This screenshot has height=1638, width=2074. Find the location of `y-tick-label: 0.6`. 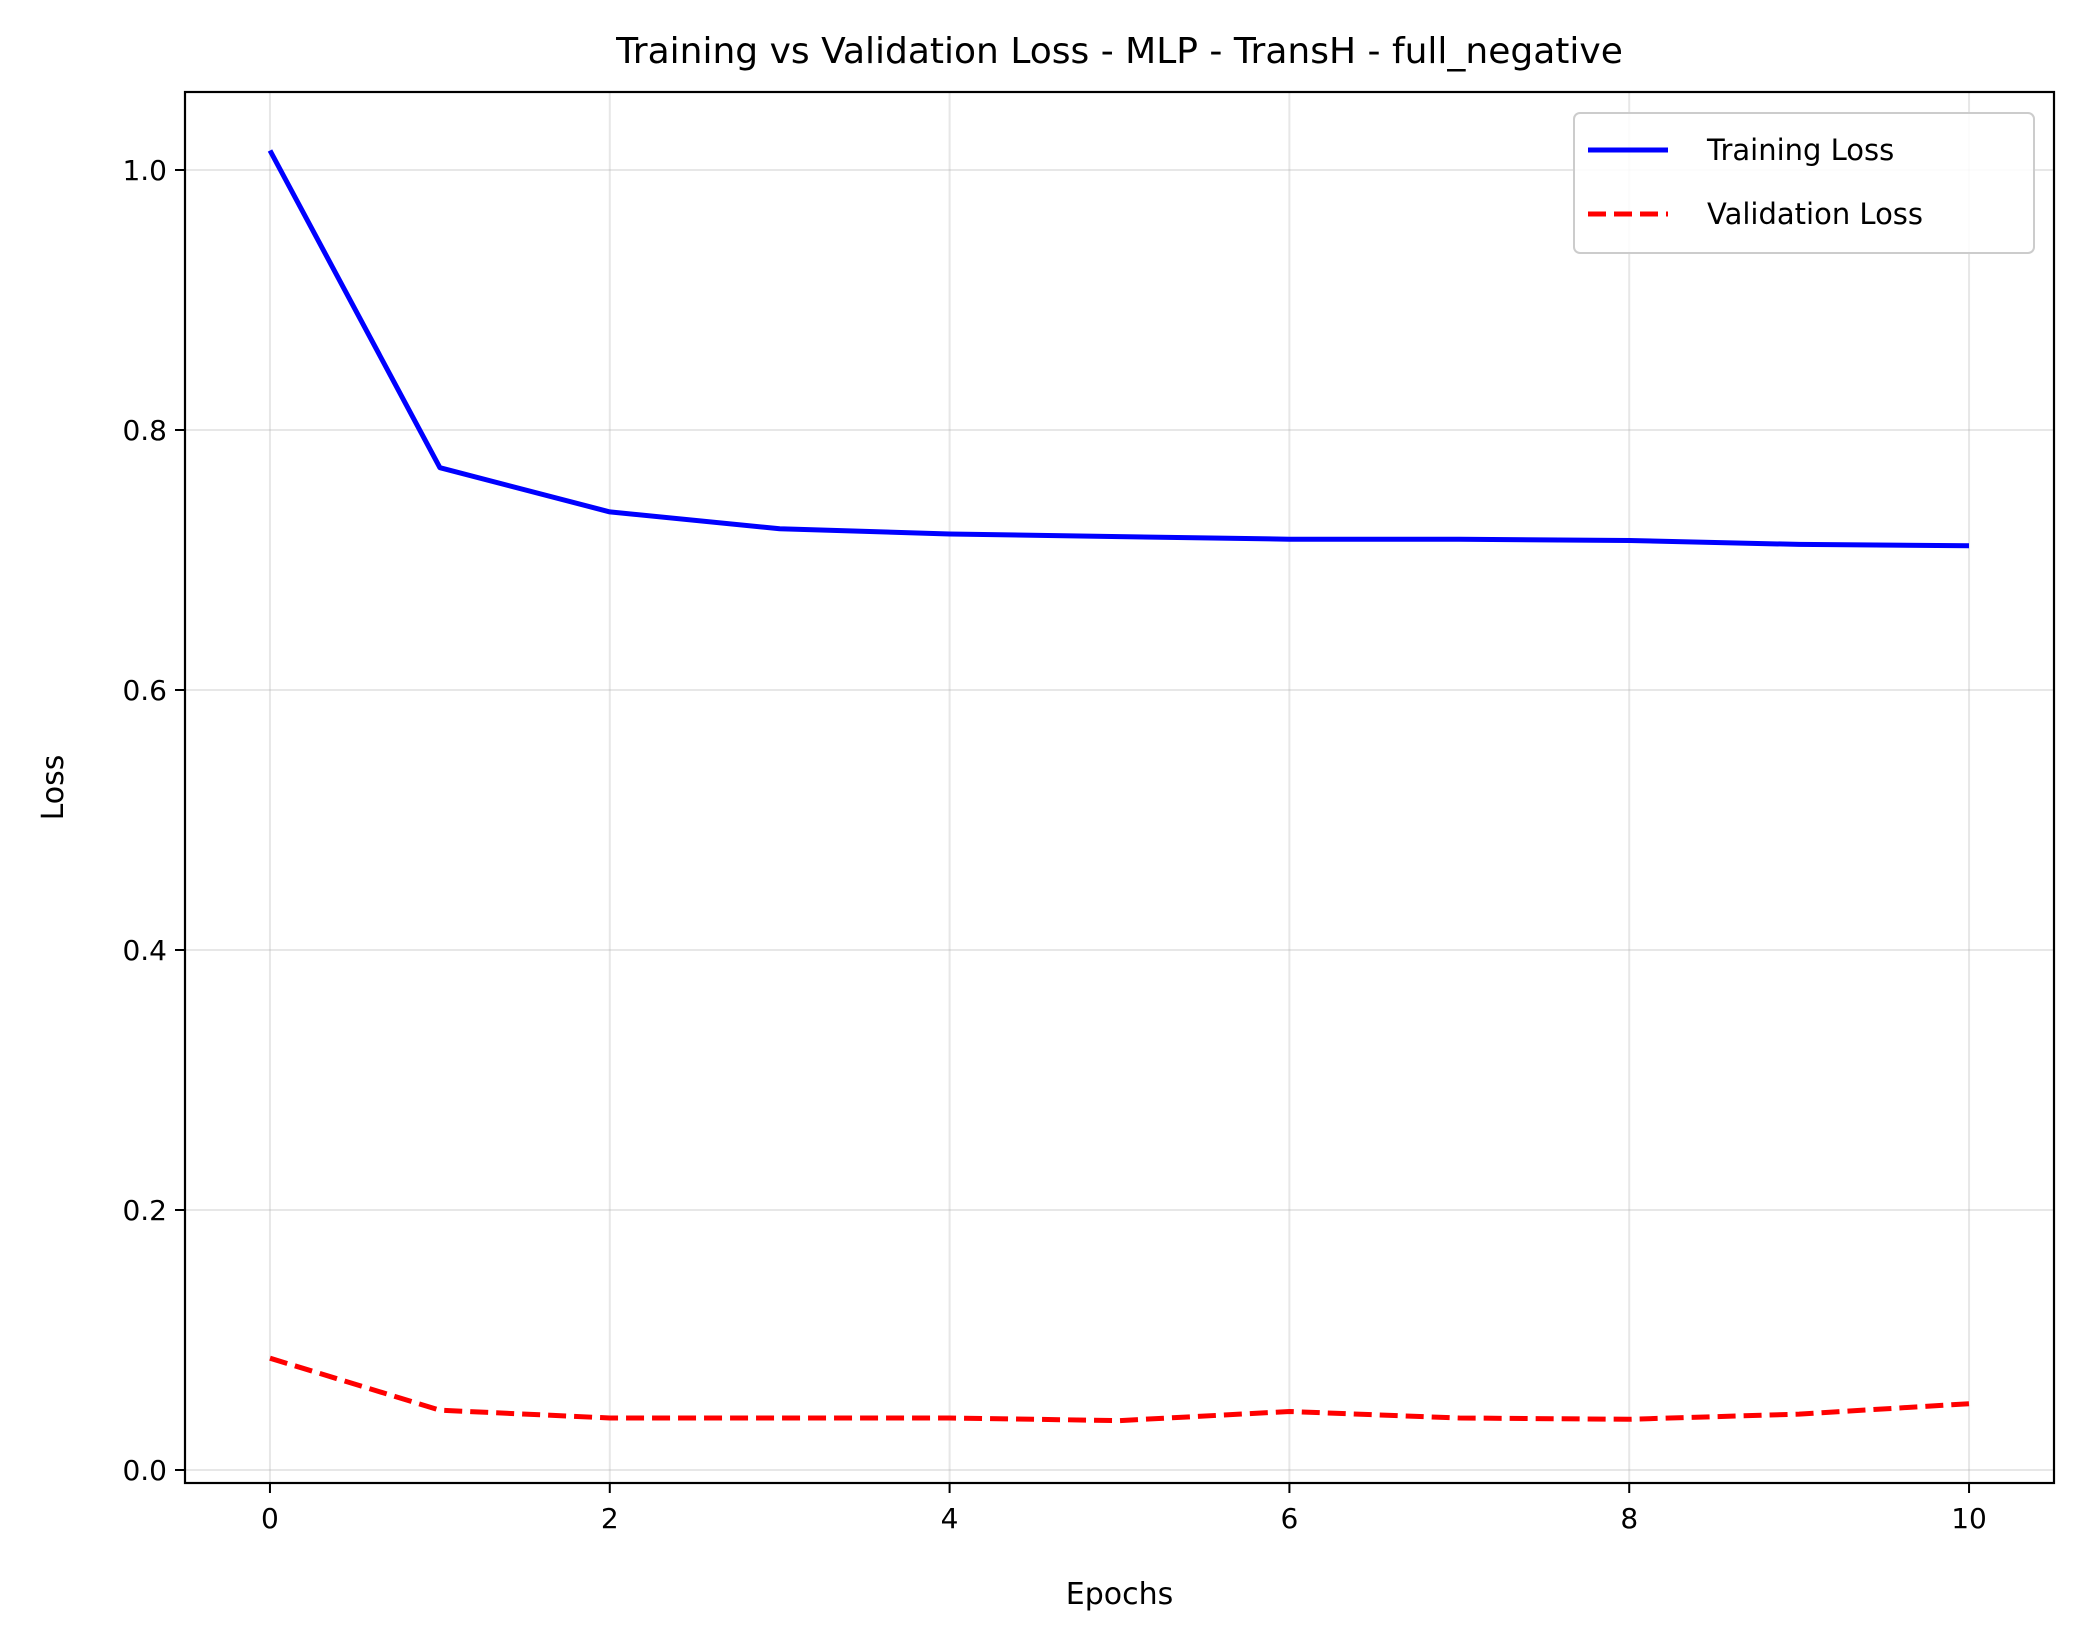

y-tick-label: 0.6 is located at coordinates (144, 690).